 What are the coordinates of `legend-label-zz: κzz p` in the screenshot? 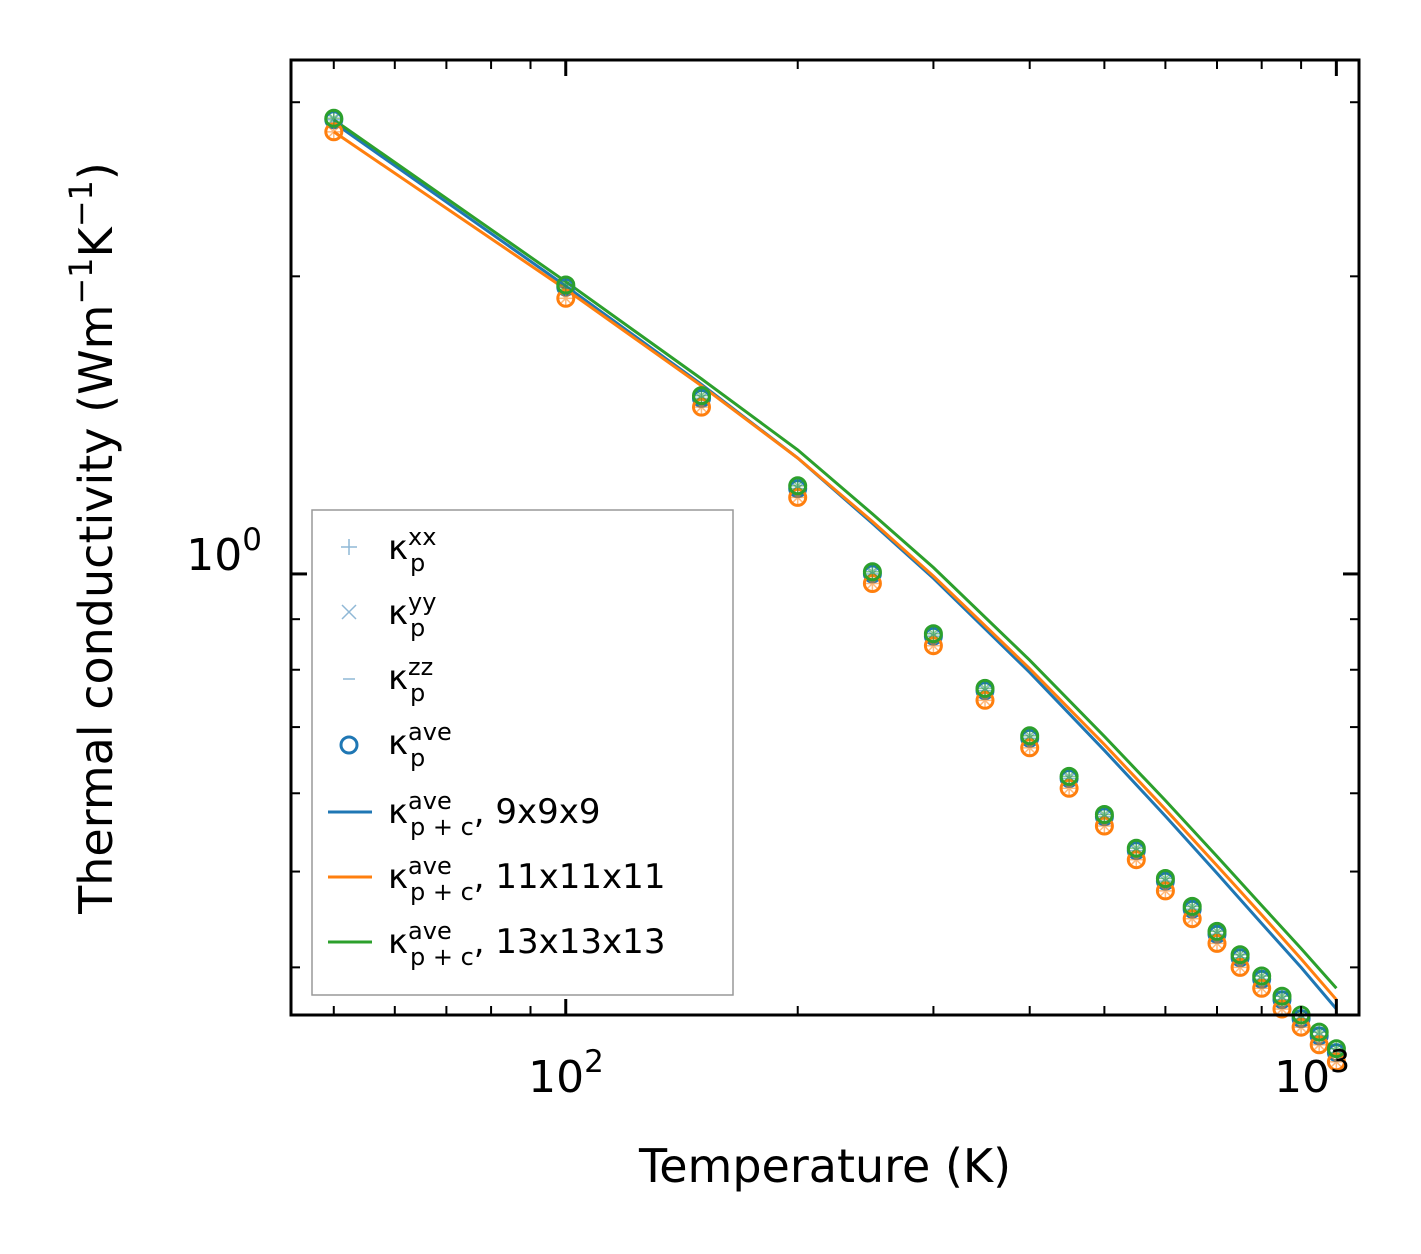 It's located at (410, 680).